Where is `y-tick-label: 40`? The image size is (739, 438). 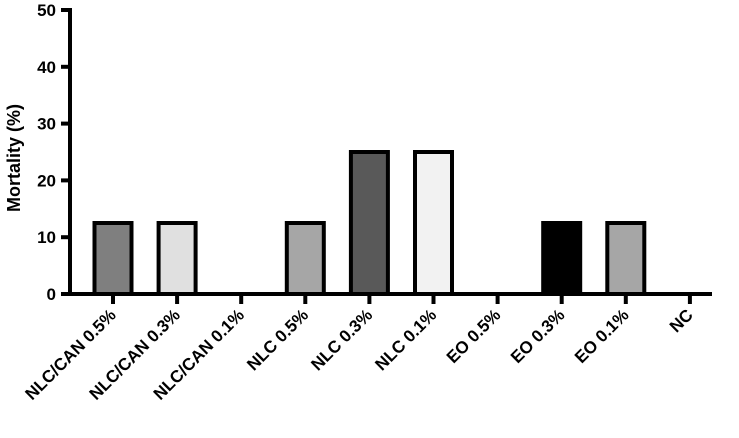
y-tick-label: 40 is located at coordinates (46, 67).